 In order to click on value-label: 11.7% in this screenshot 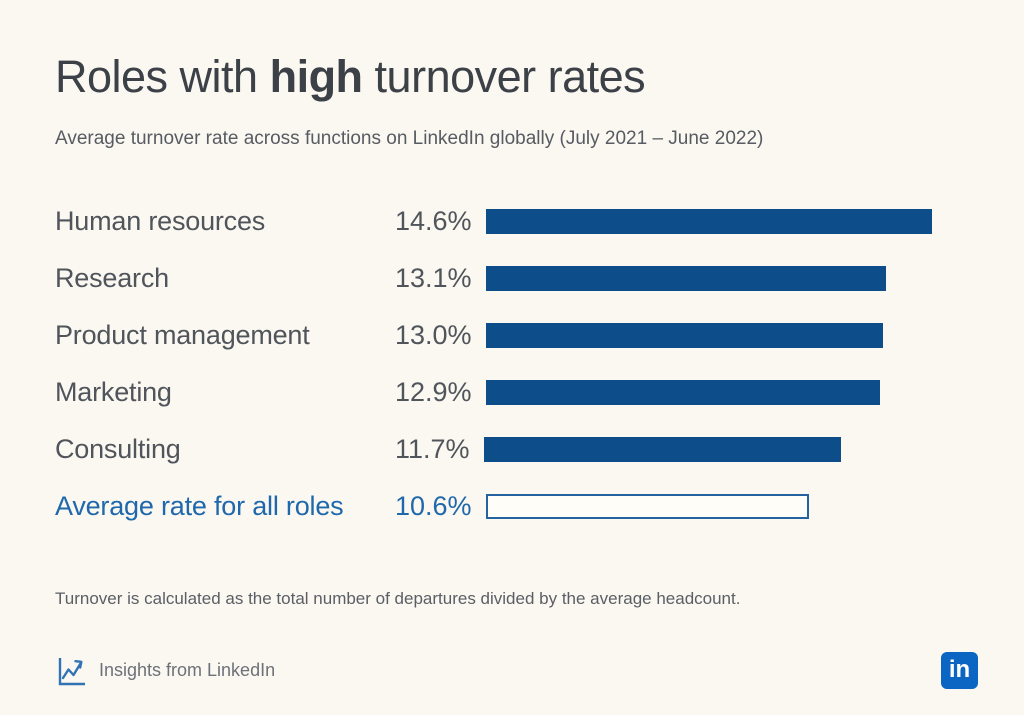, I will do `click(432, 448)`.